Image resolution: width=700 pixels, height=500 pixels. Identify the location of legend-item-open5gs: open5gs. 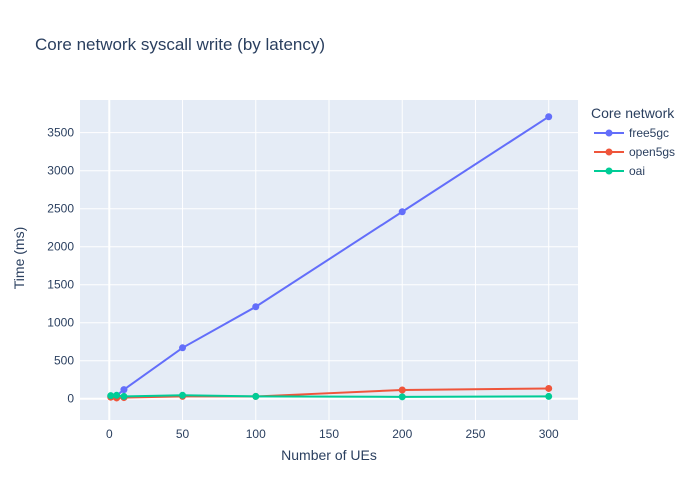
(634, 152).